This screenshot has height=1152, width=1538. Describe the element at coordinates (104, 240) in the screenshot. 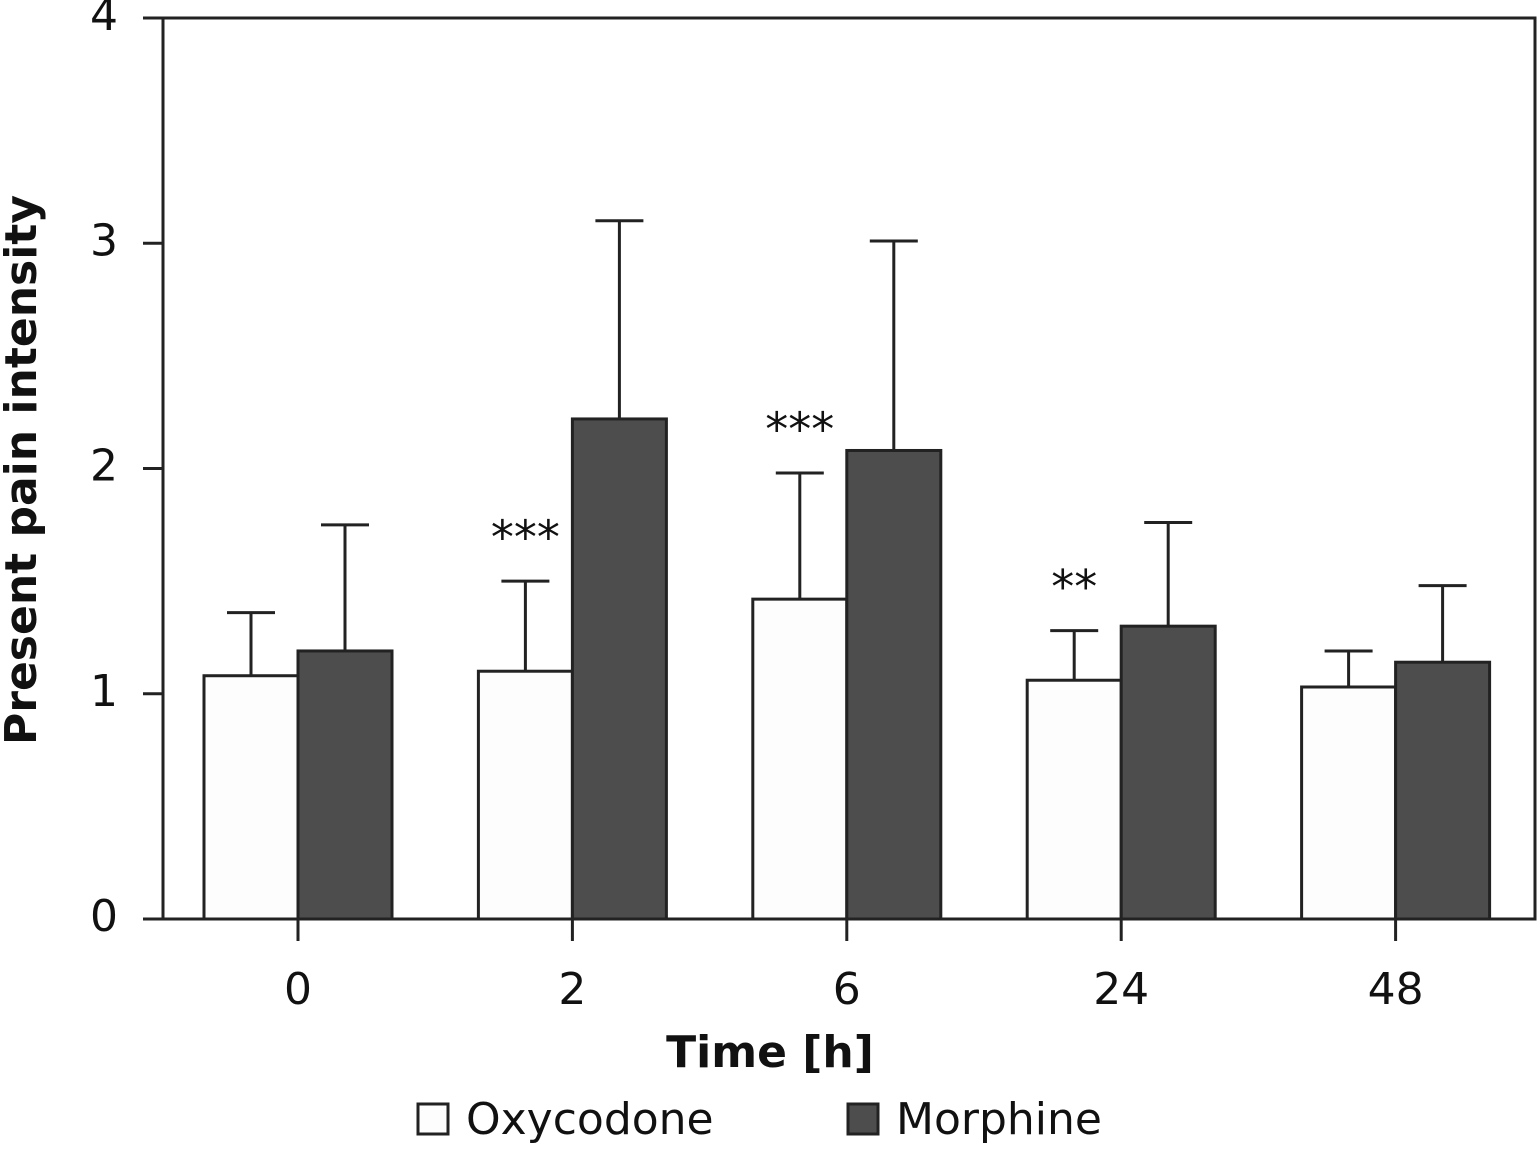

I see `y-tick-label: 3` at that location.